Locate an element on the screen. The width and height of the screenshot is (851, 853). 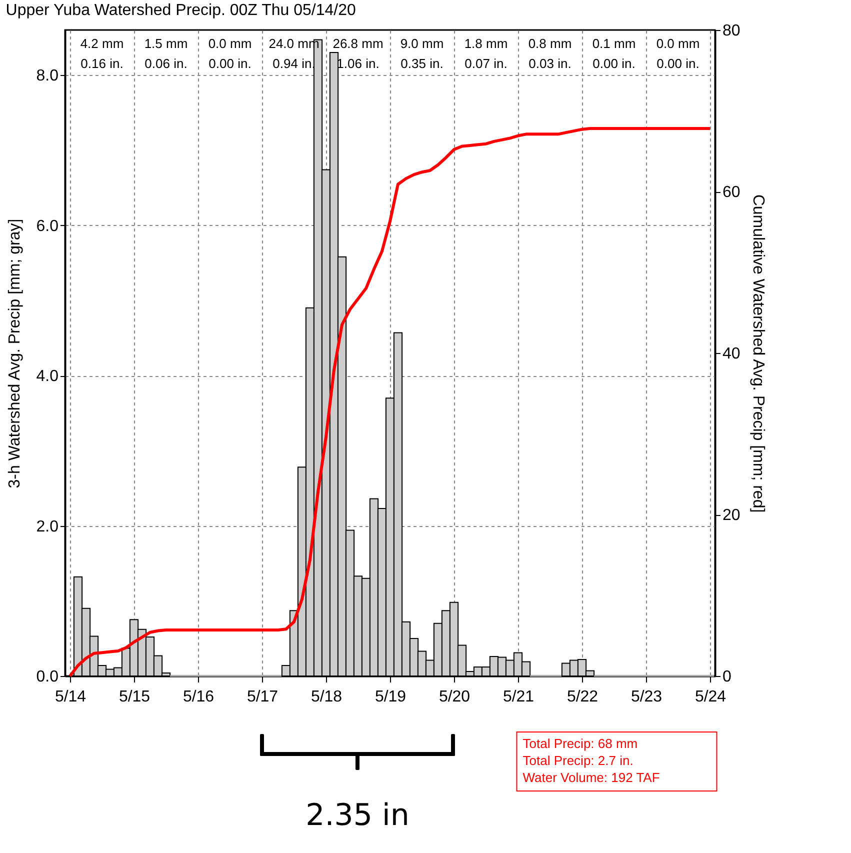
annotation: 0.35 in. is located at coordinates (422, 63).